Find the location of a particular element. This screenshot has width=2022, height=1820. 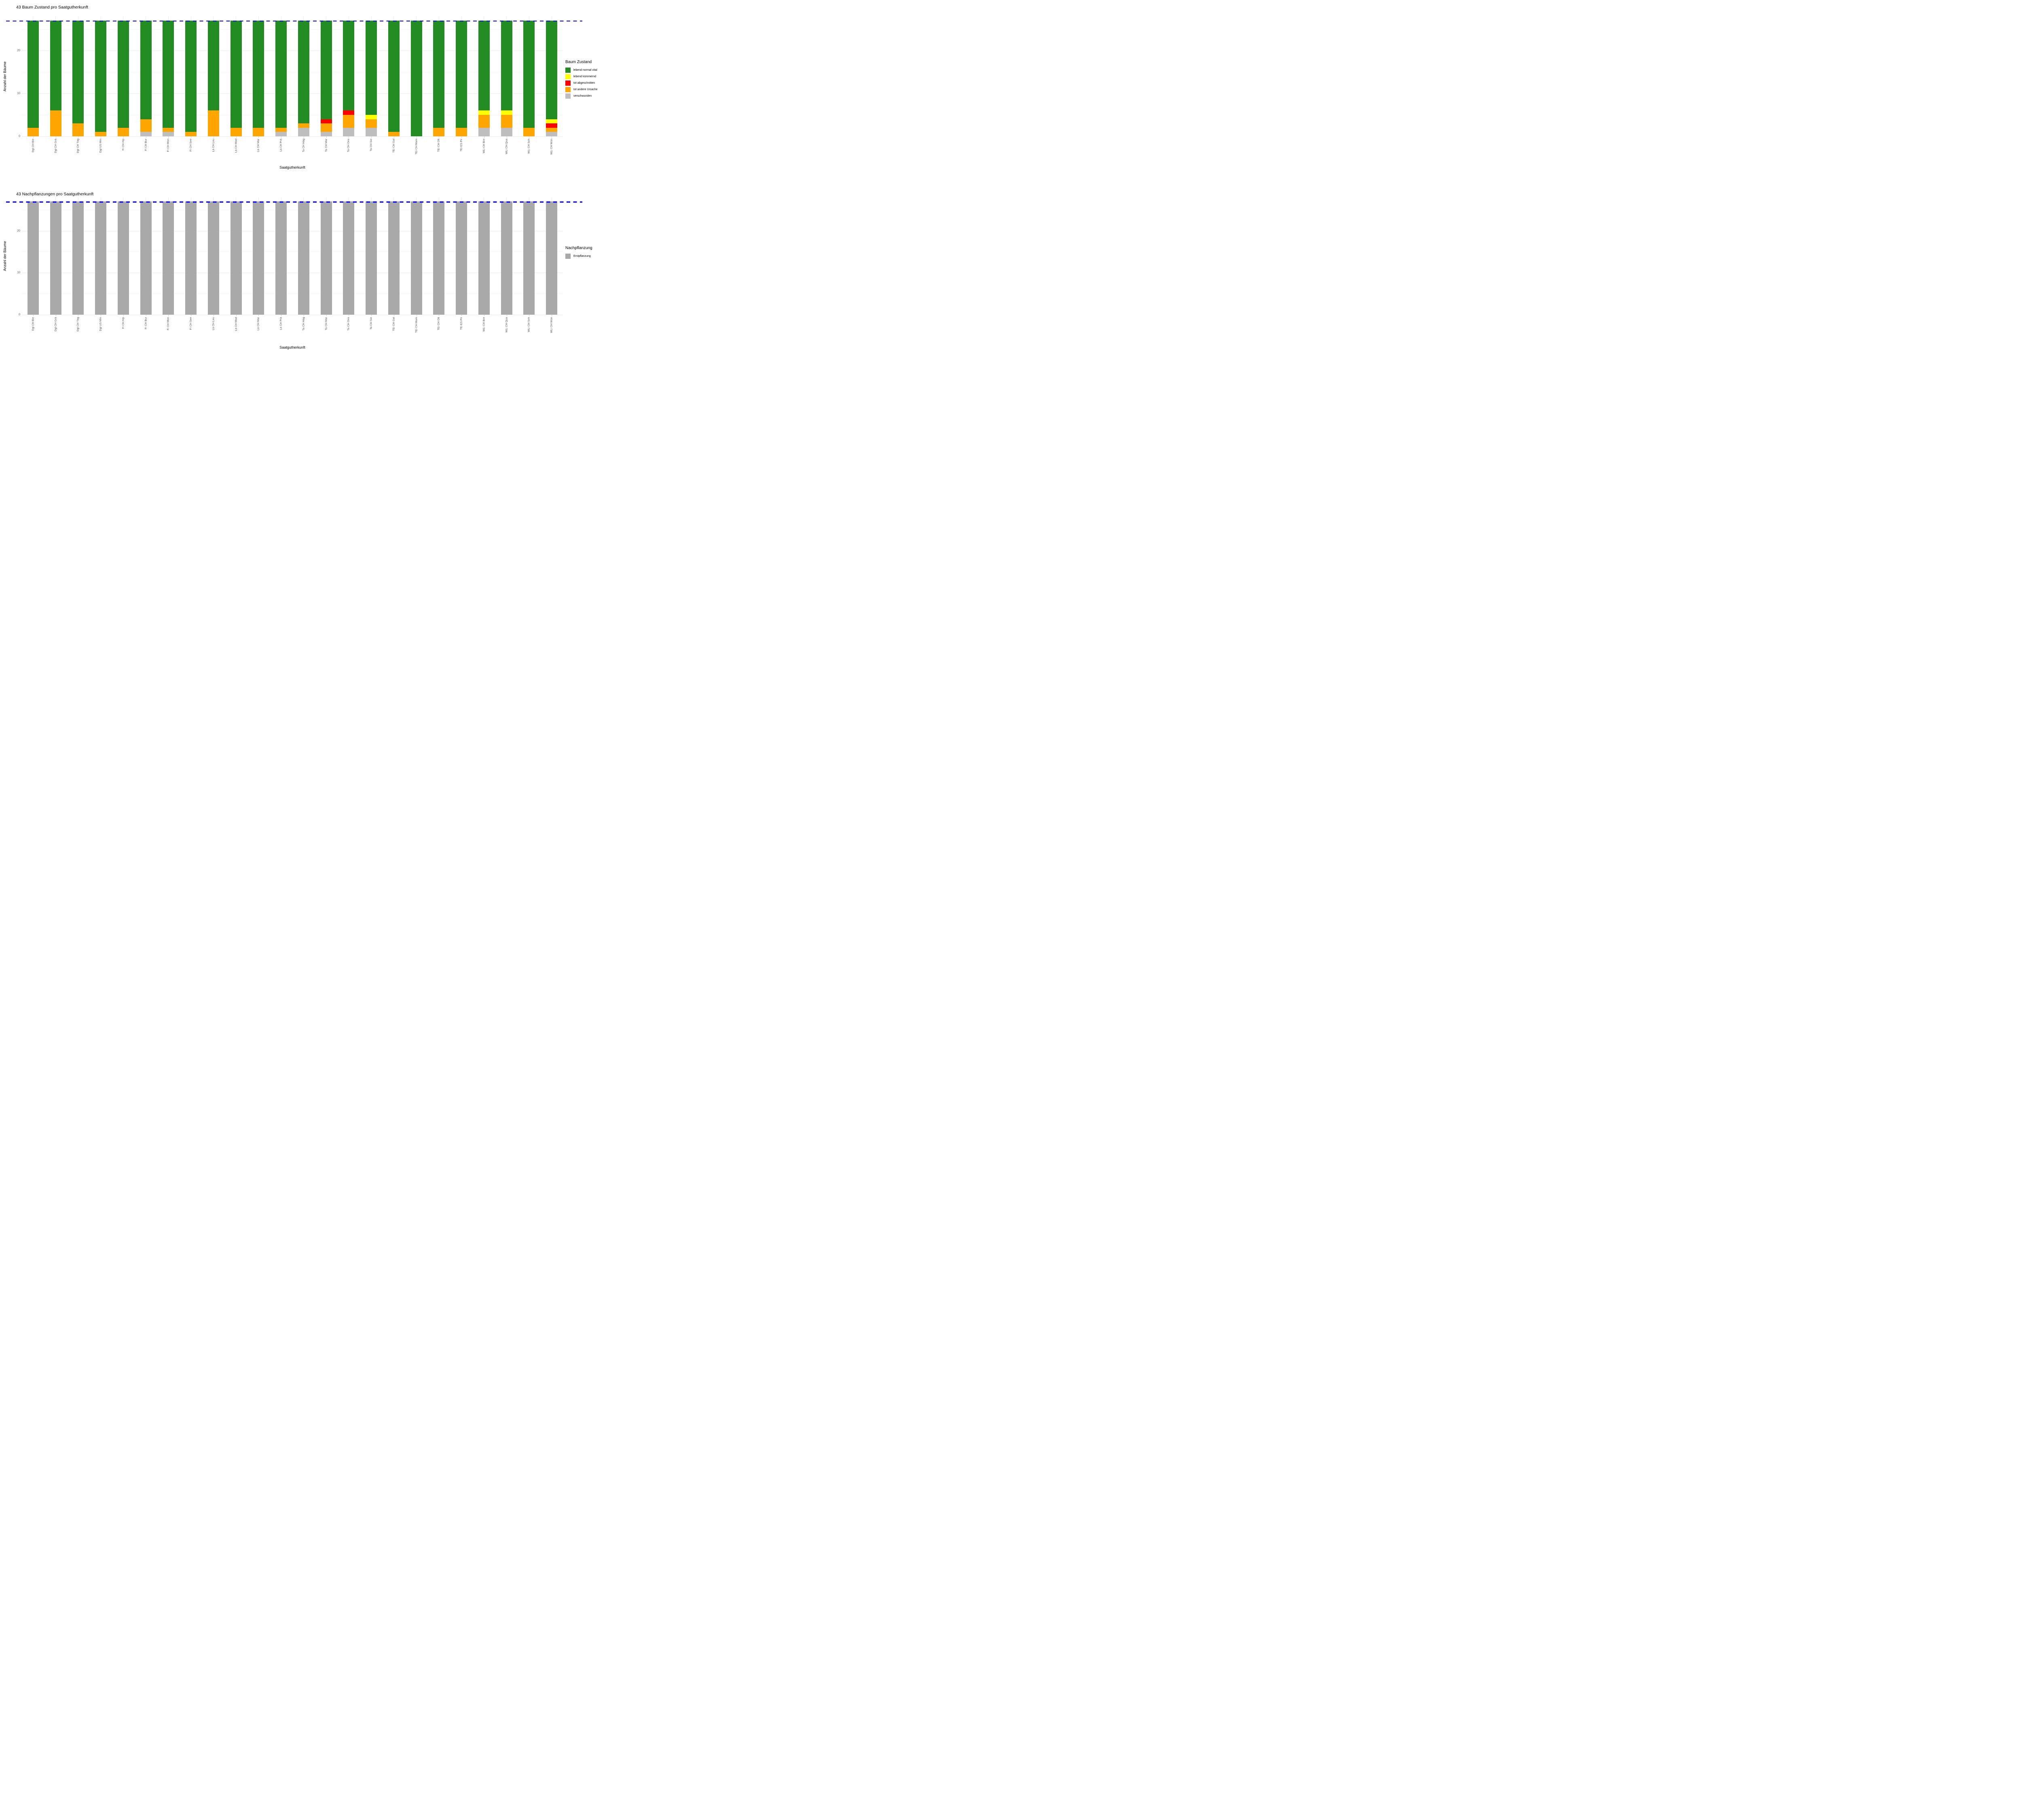

x-tick-label-text: Fi CH See is located at coordinates (190, 323).